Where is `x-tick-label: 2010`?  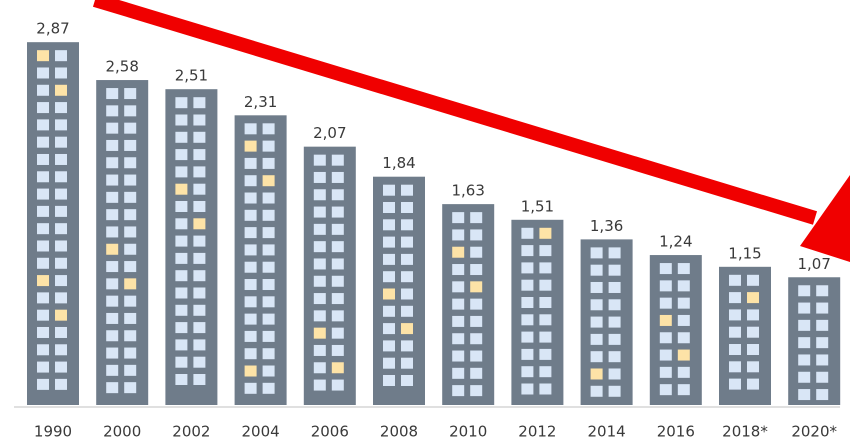
x-tick-label: 2010 is located at coordinates (468, 432).